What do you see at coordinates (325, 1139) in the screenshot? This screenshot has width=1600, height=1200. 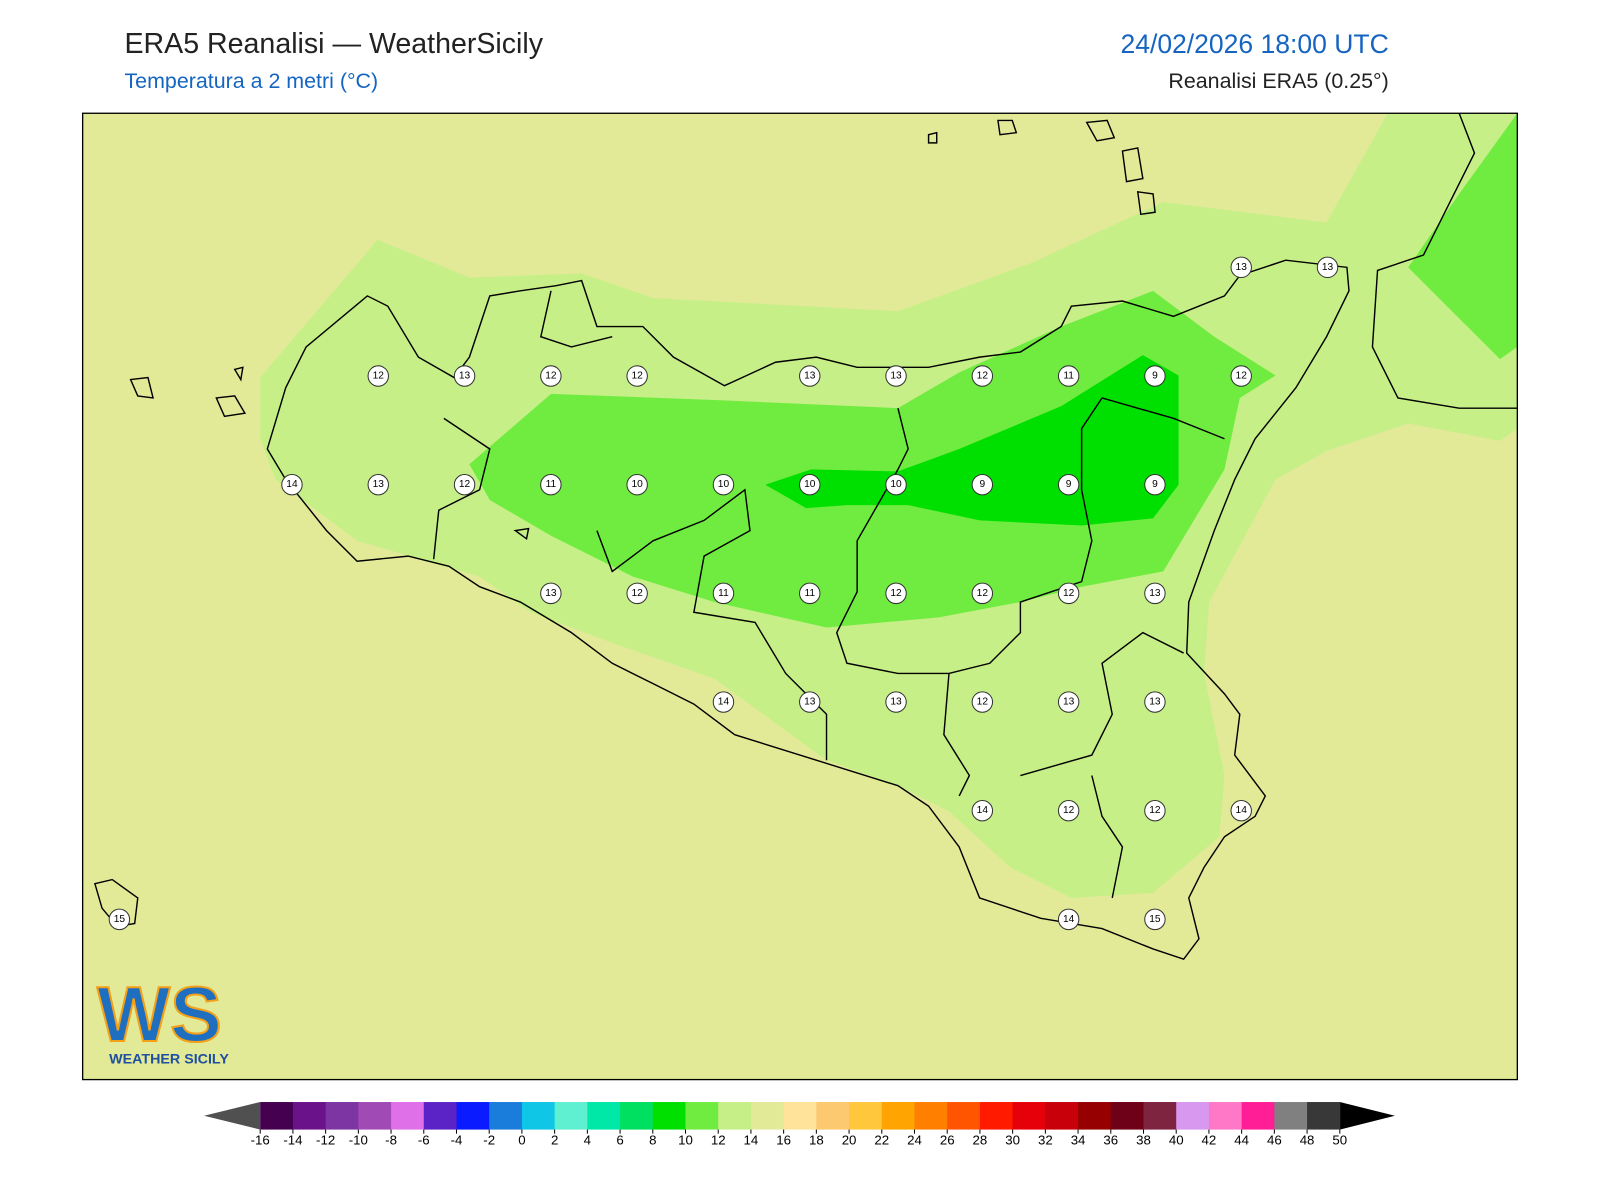 I see `colorbar-tick-label: -12` at bounding box center [325, 1139].